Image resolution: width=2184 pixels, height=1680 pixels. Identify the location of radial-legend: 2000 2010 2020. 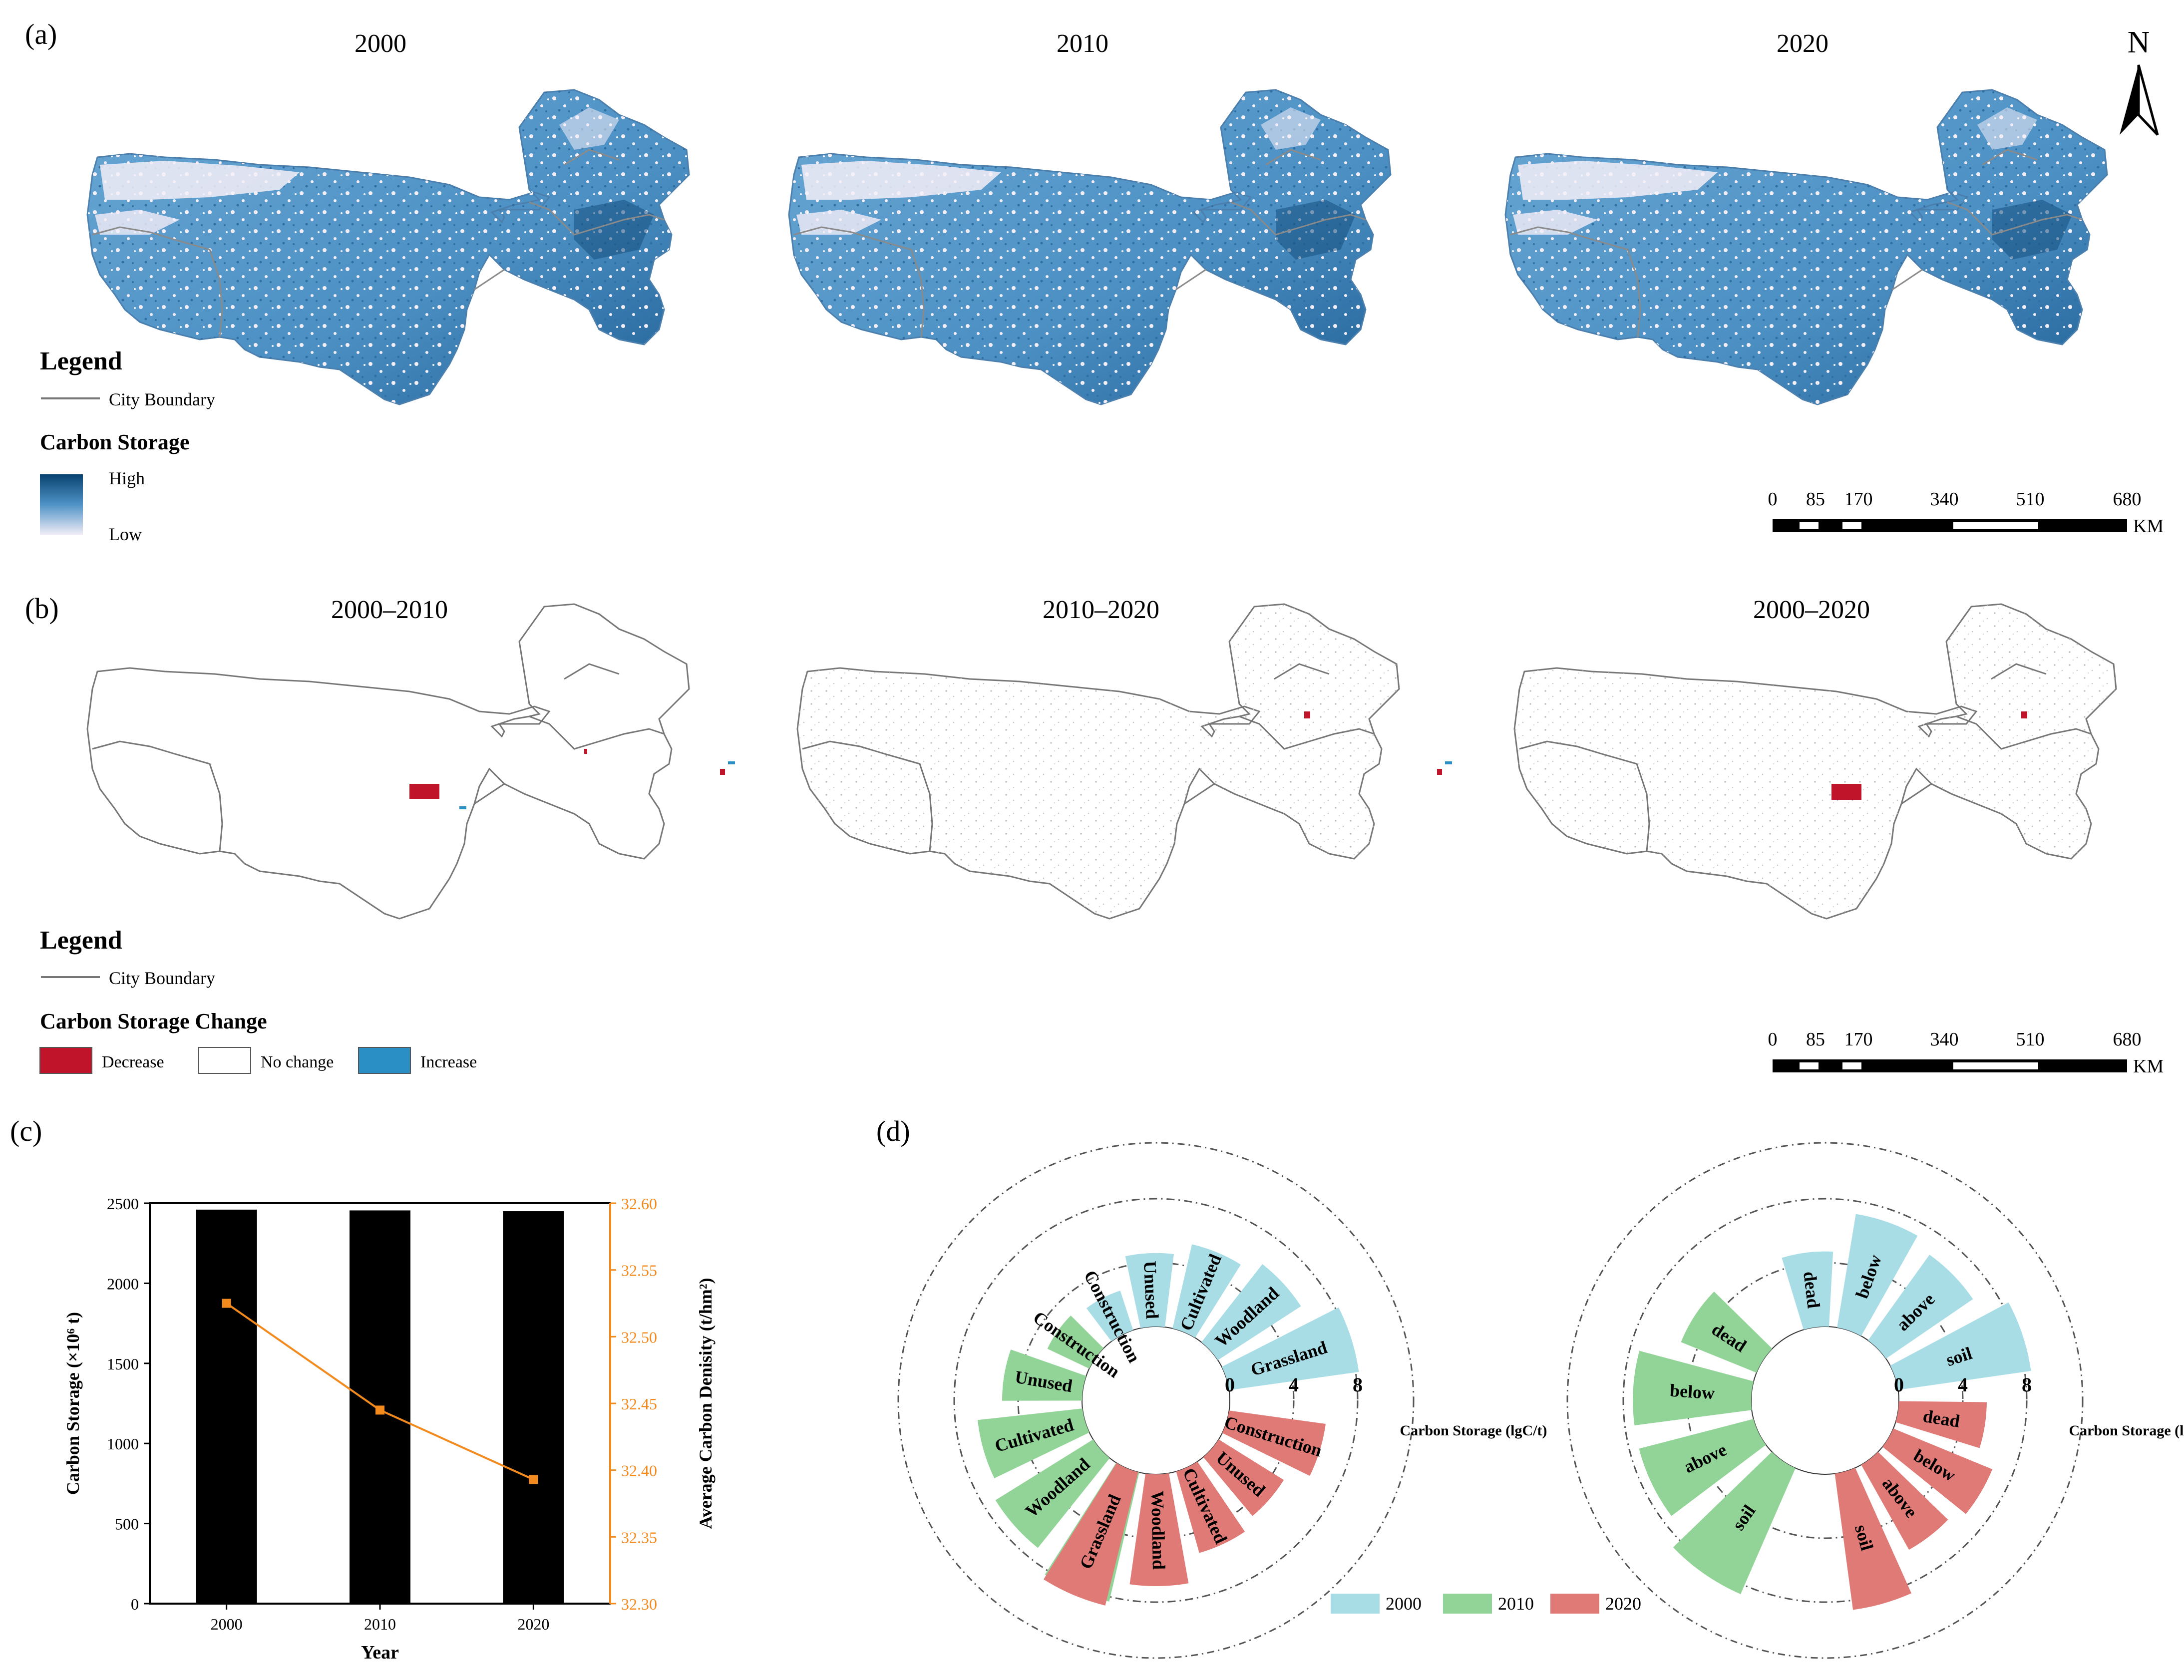
(1486, 1604).